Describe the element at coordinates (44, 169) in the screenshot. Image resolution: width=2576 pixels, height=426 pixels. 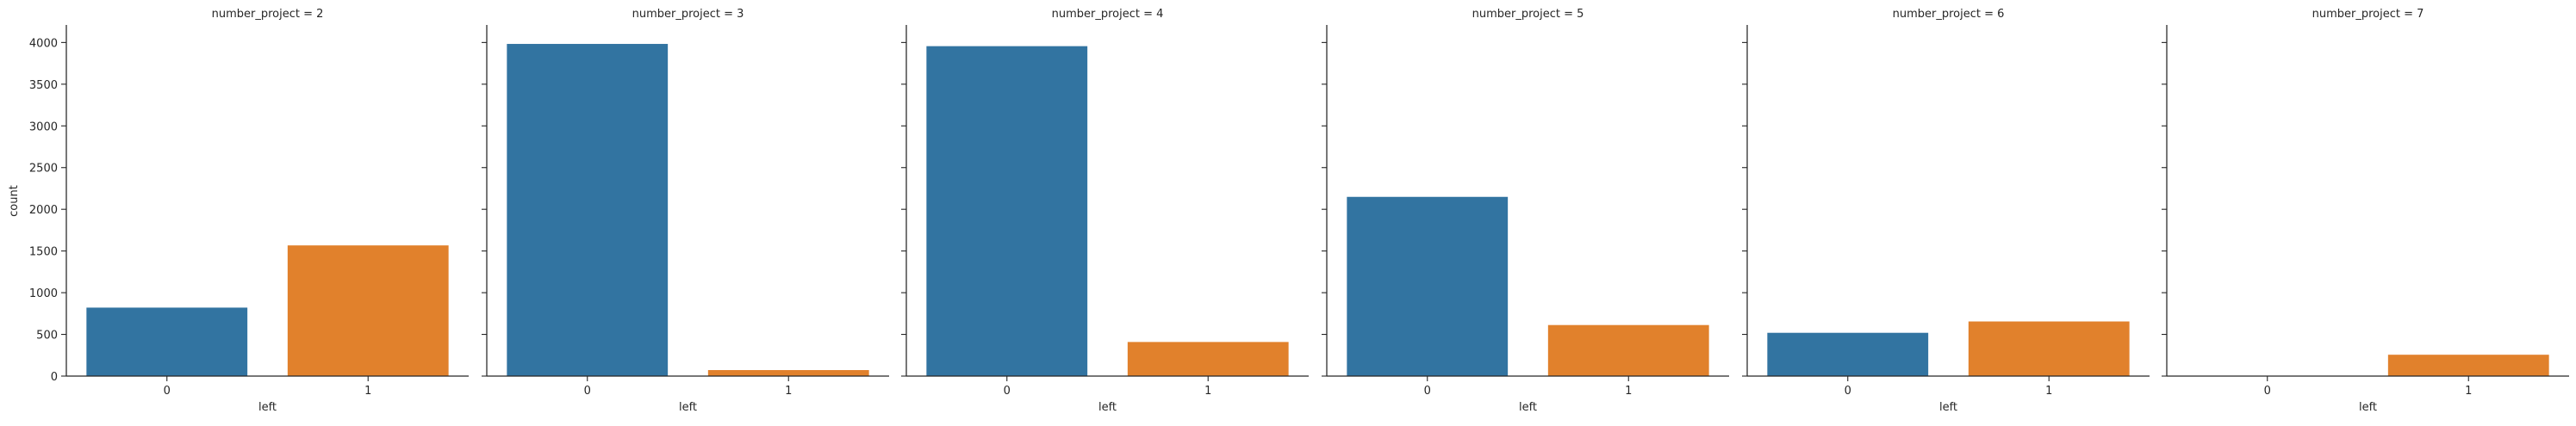
I see `y-tick-label: 2500` at that location.